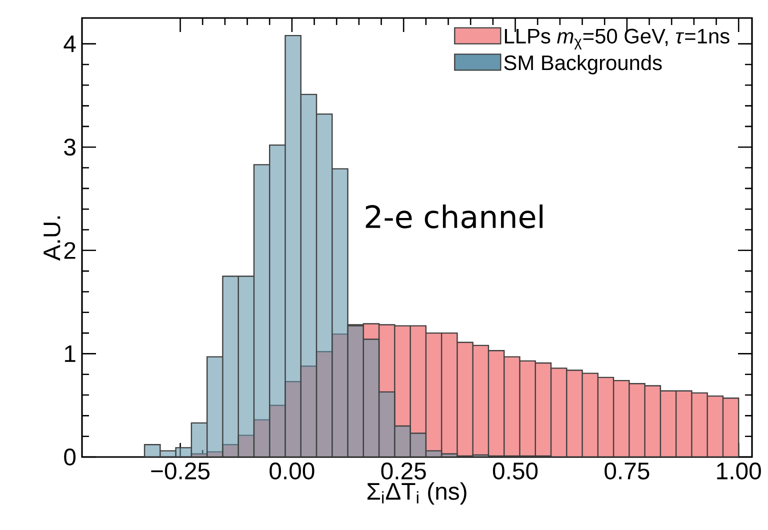 The image size is (768, 530). What do you see at coordinates (292, 471) in the screenshot?
I see `x-tick-label: 0.00` at bounding box center [292, 471].